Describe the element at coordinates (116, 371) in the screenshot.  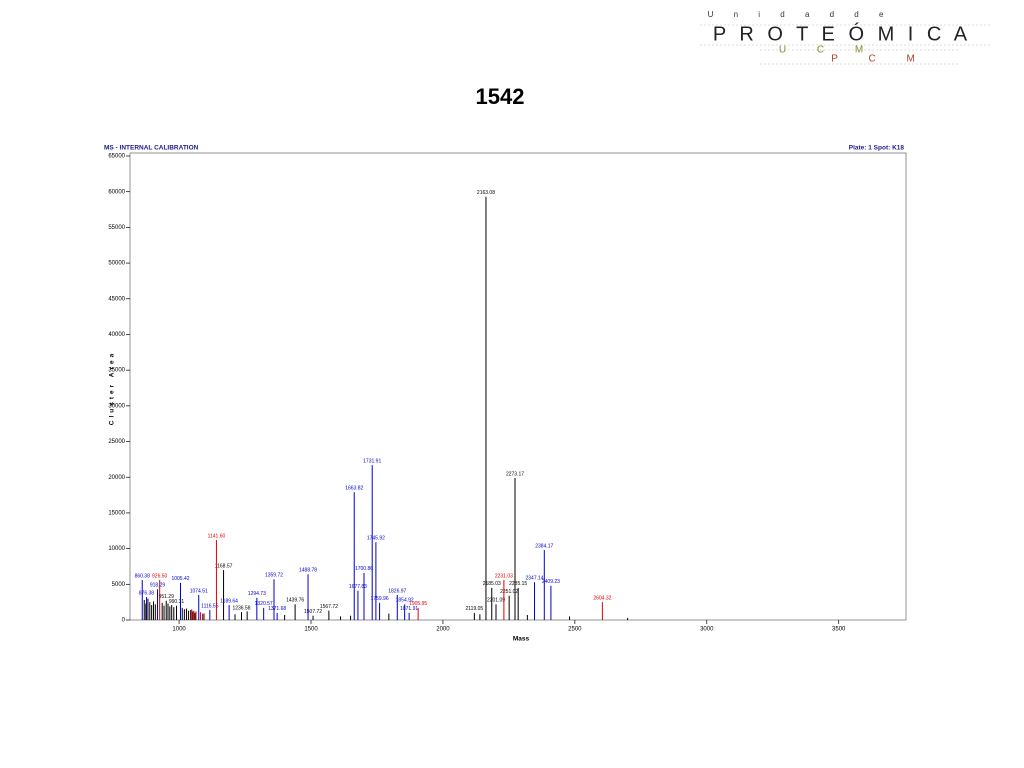
I see `y-tick-label: 35000` at that location.